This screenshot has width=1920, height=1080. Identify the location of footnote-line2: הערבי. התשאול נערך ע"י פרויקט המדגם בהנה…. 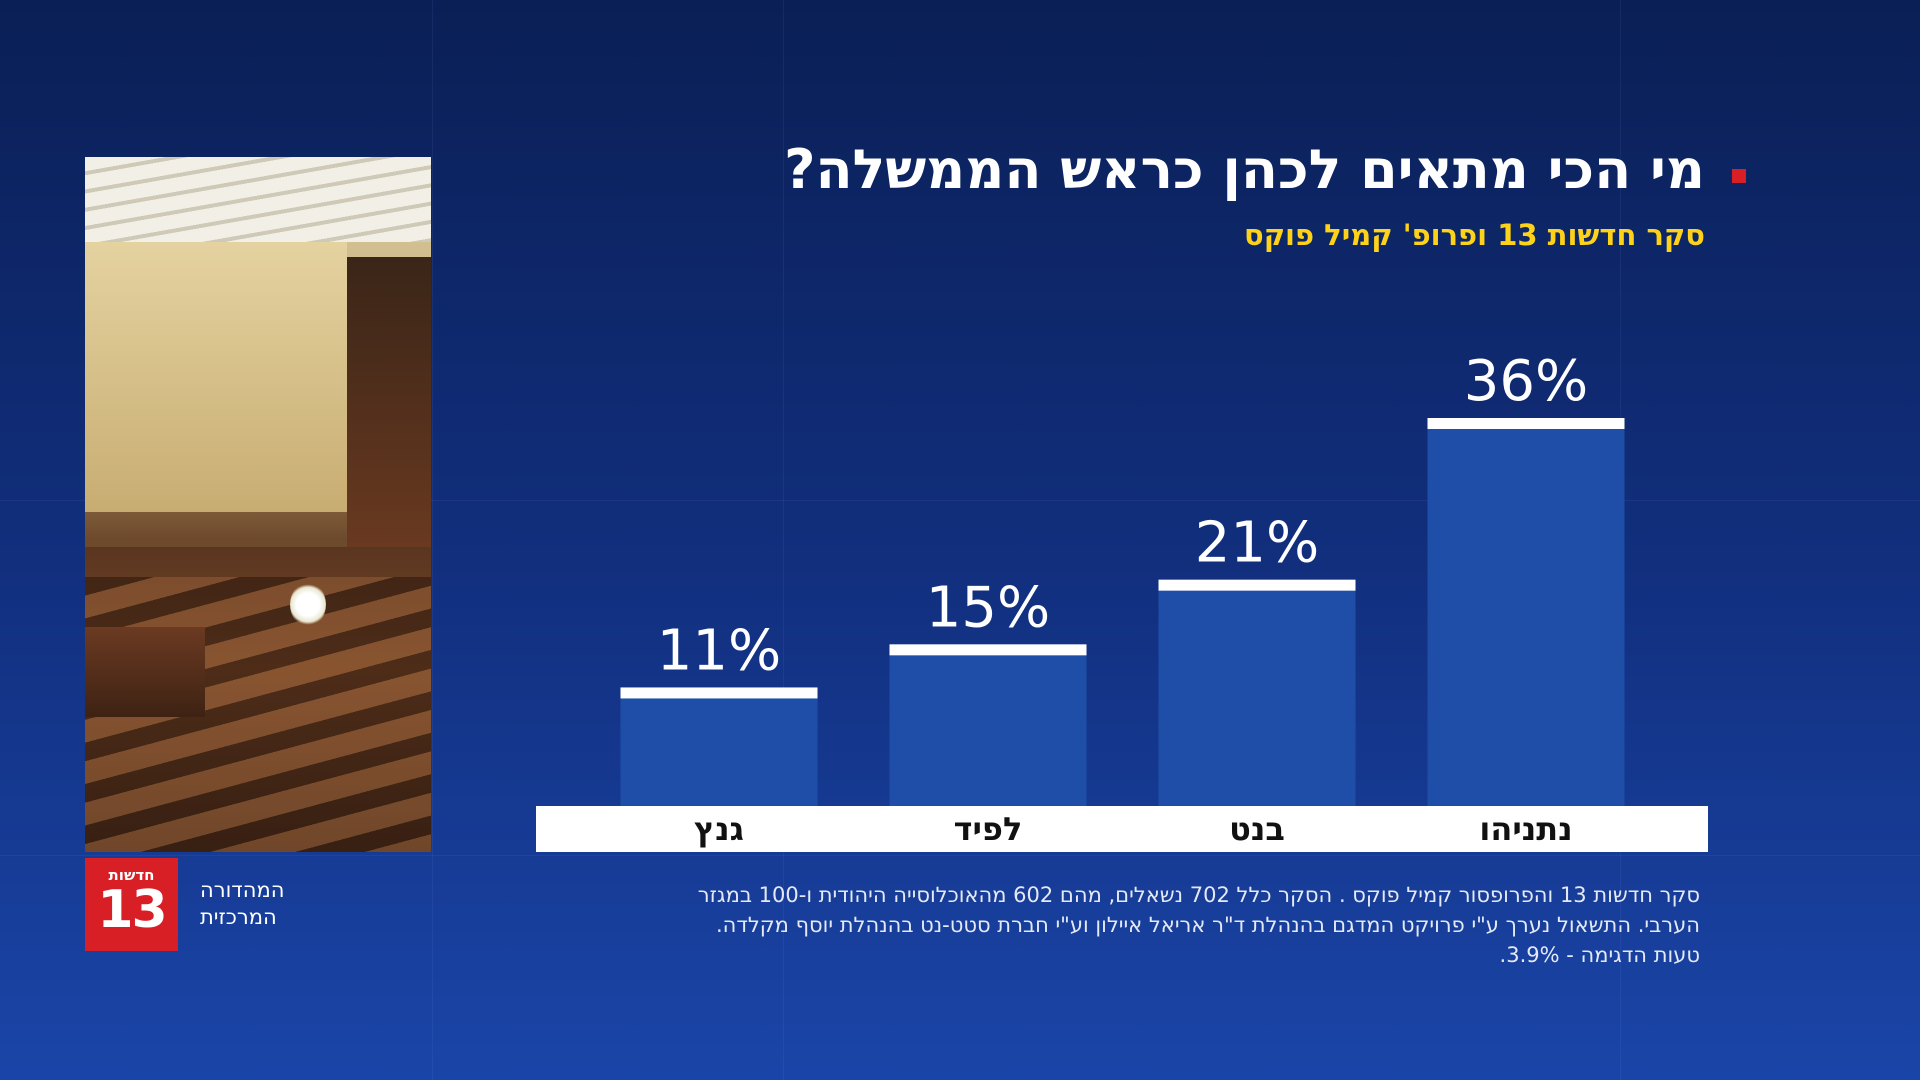
(1207, 925).